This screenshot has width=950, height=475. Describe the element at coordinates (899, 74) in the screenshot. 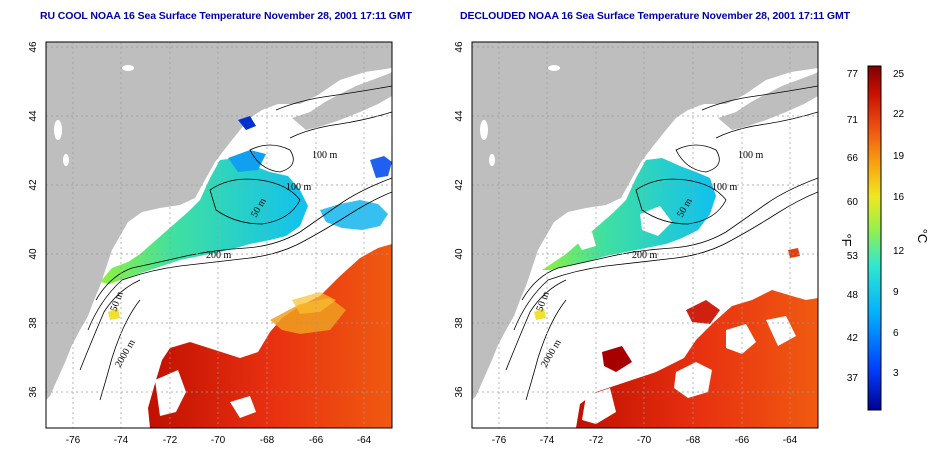

I see `c-tick-label: 25` at that location.